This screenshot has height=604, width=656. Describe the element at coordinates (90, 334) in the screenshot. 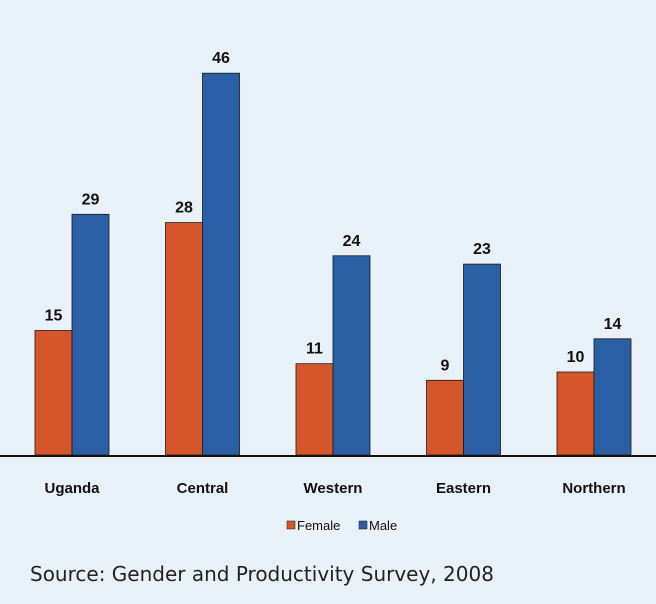

I see `bar-male-uganda` at that location.